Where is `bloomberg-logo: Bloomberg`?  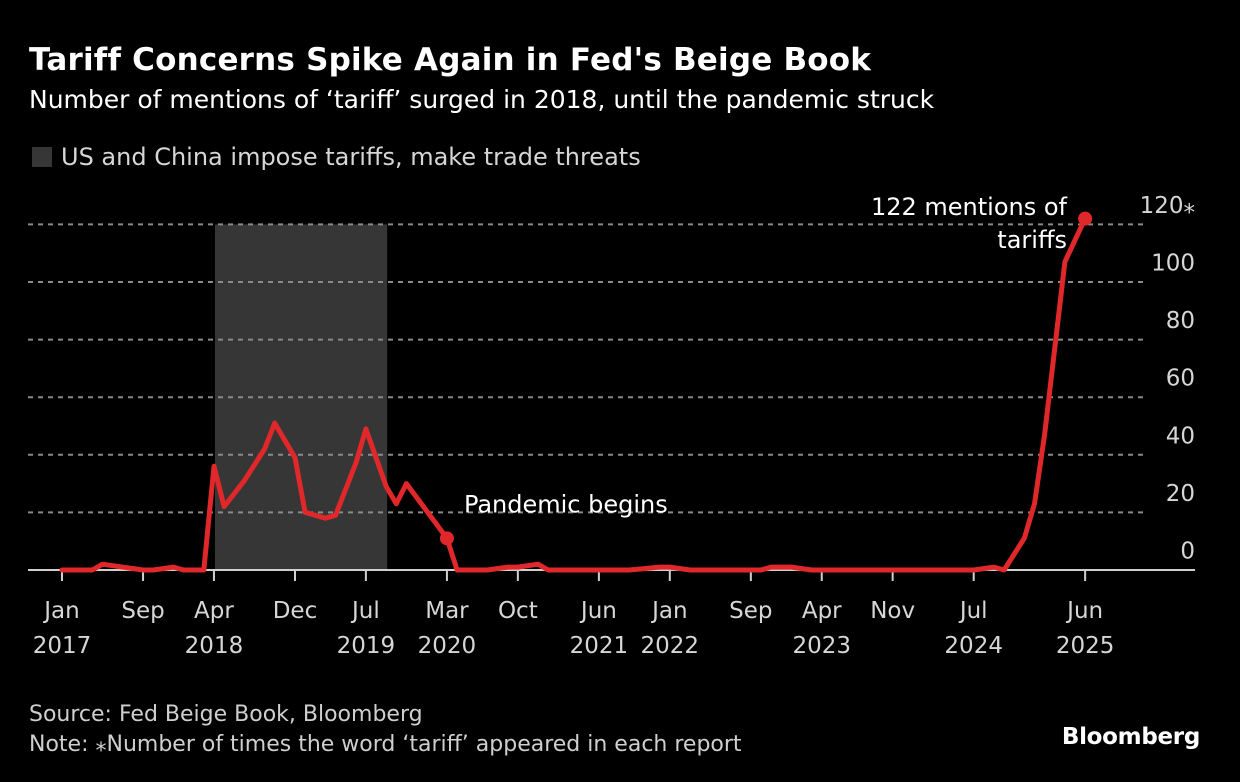
bloomberg-logo: Bloomberg is located at coordinates (1130, 737).